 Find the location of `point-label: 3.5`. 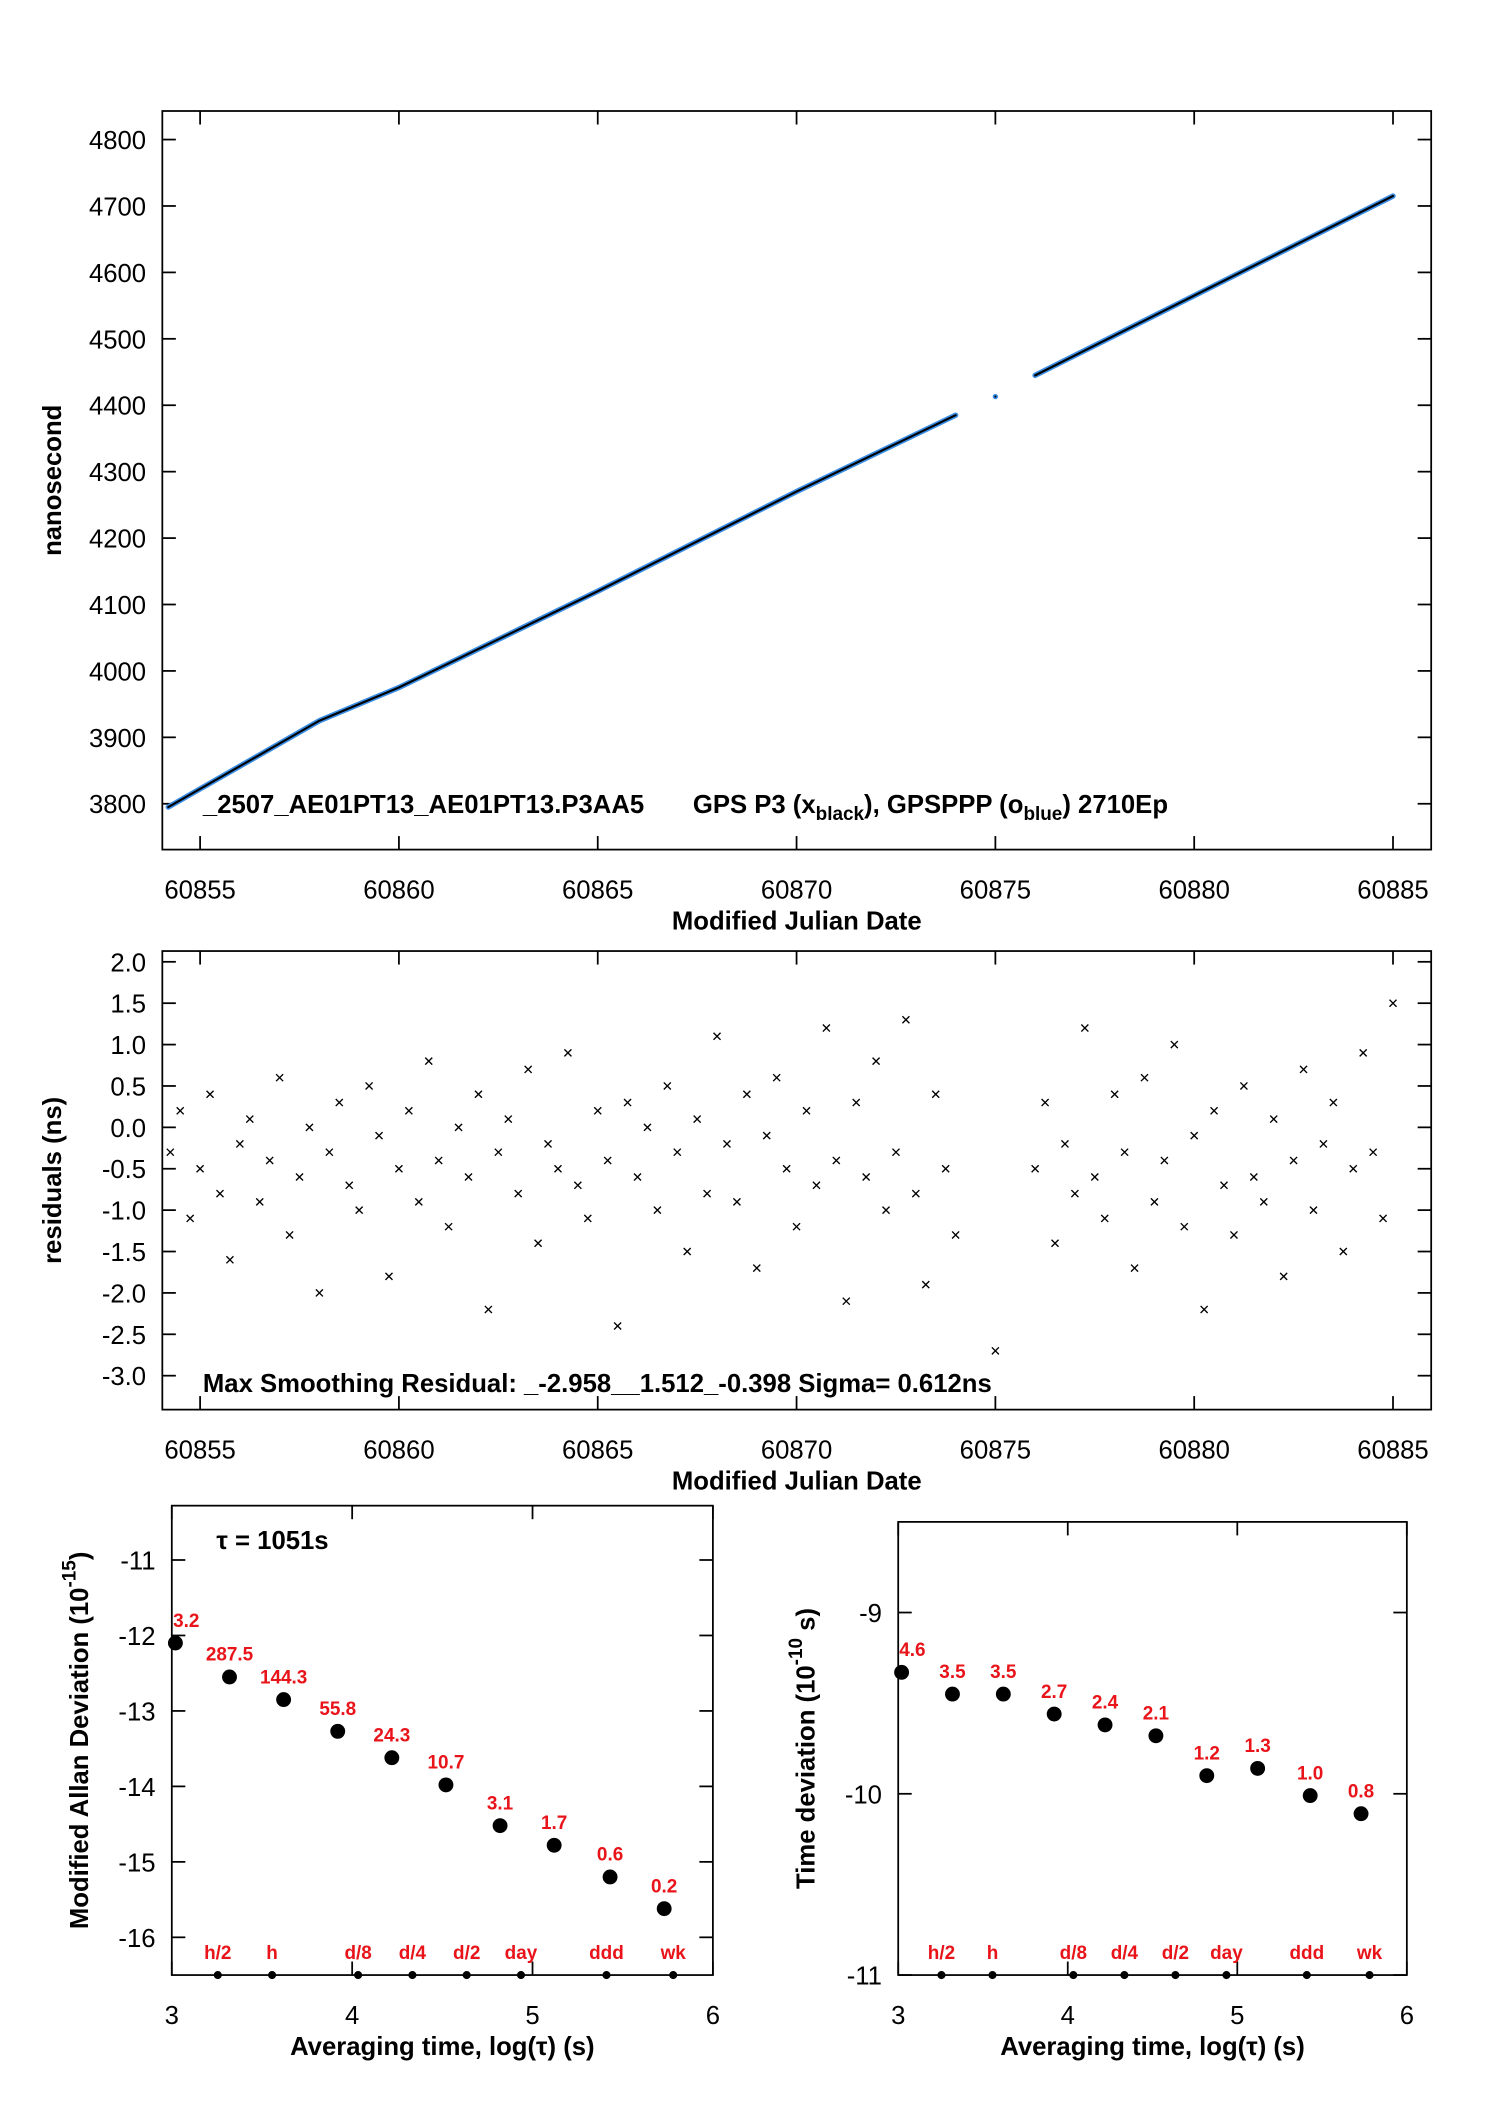

point-label: 3.5 is located at coordinates (952, 1672).